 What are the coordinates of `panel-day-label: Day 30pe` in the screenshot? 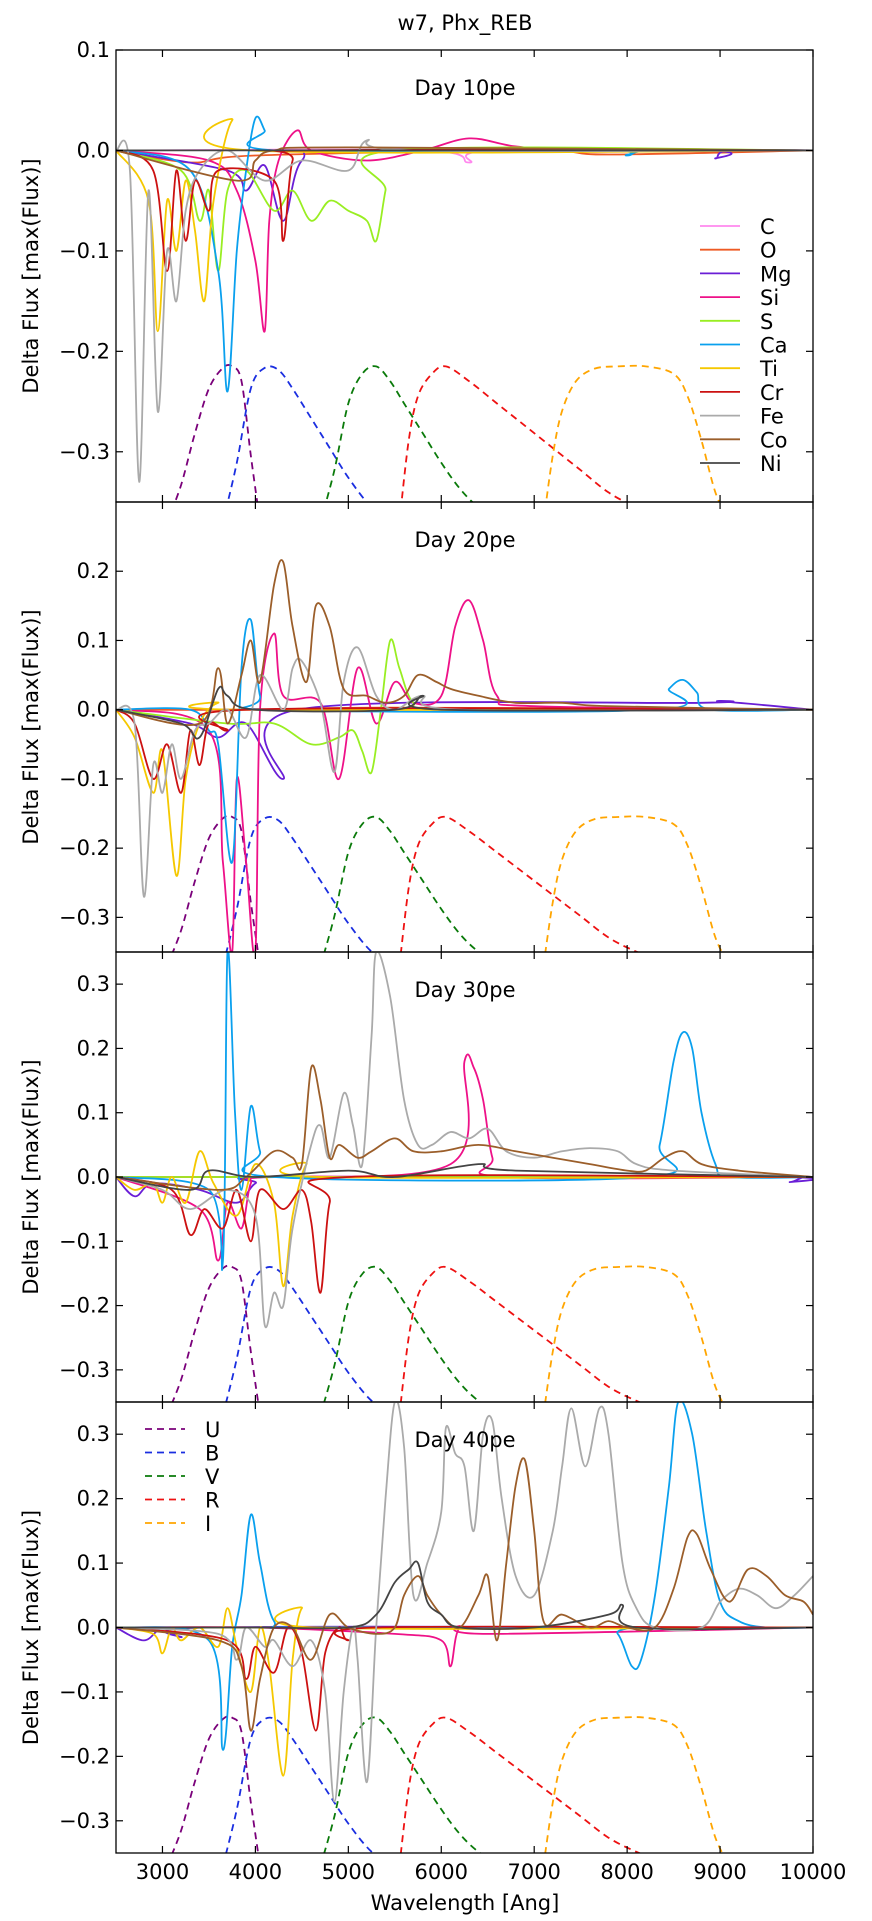 It's located at (464, 990).